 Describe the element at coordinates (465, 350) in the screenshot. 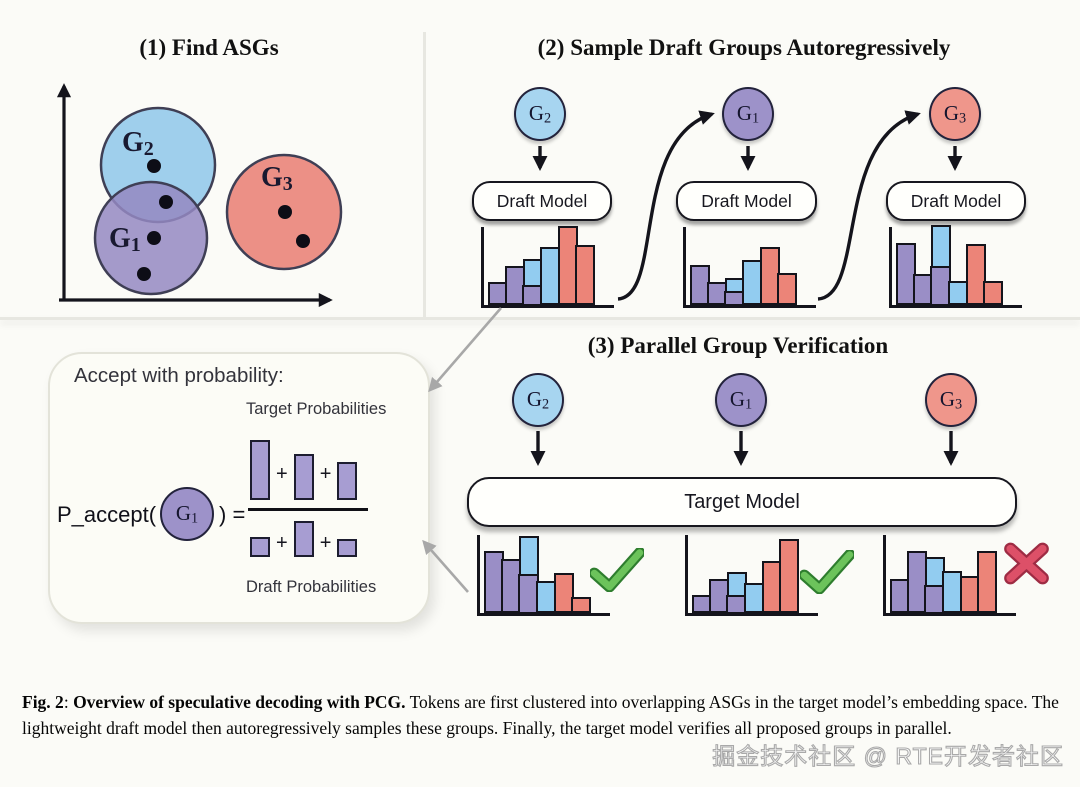

I see `draft-to-formula-arrow` at that location.